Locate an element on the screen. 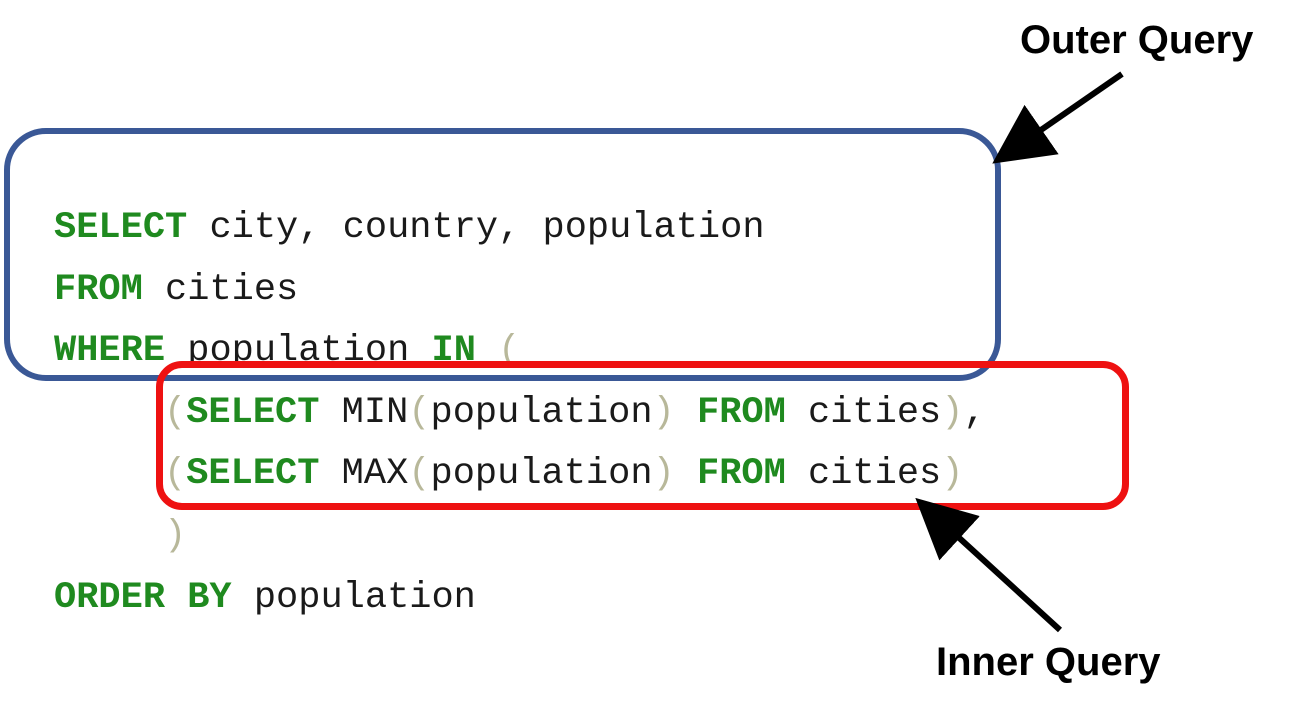  inner-query-label: Inner Query is located at coordinates (1048, 662).